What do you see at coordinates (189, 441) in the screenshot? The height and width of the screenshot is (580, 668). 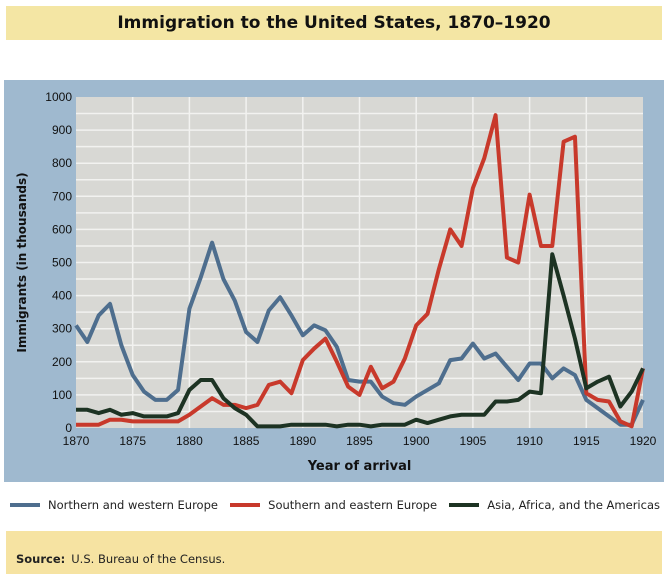 I see `x-tick-label: 1880` at bounding box center [189, 441].